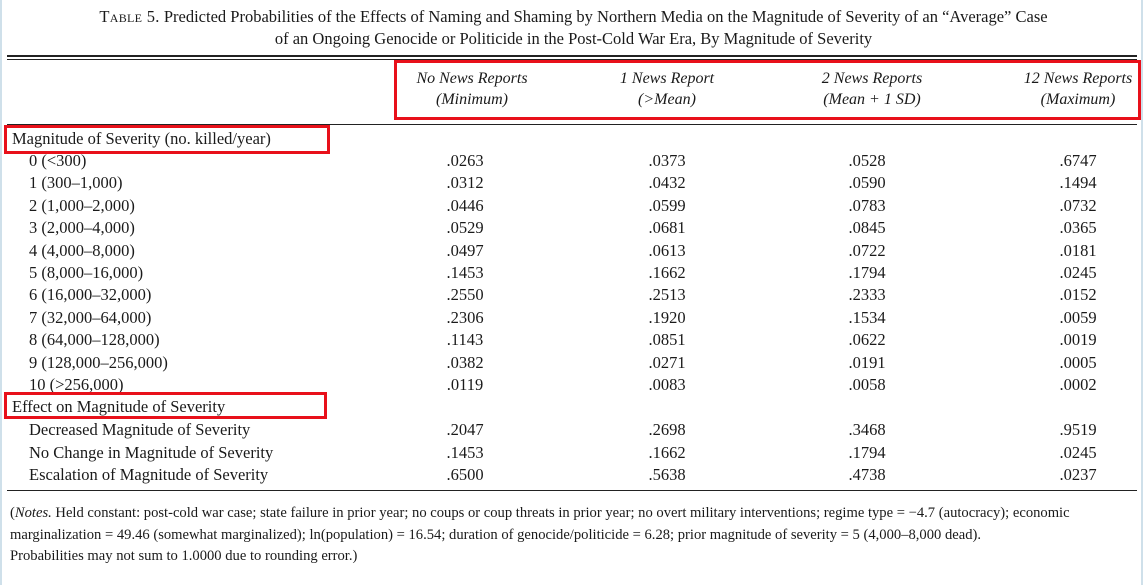 The width and height of the screenshot is (1143, 585). I want to click on row-label: 4 (4,000–8,000), so click(82, 250).